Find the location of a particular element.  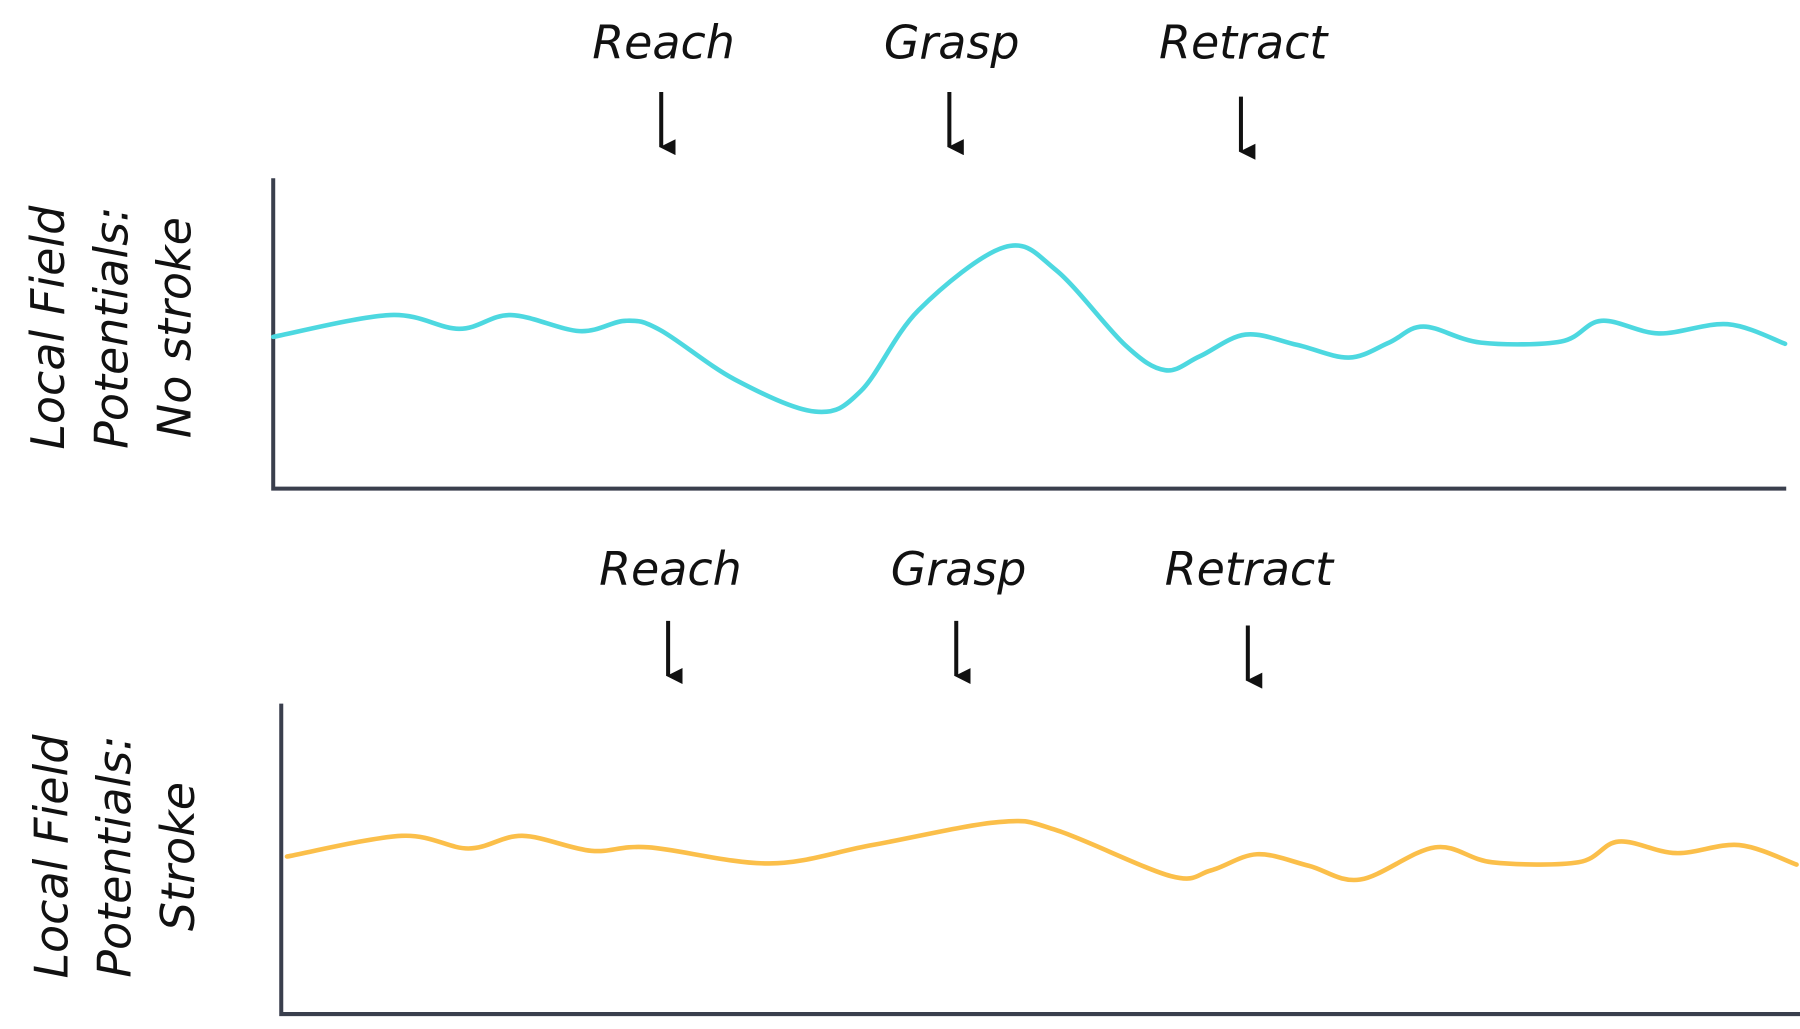

y-label-line: Stroke is located at coordinates (178, 856).